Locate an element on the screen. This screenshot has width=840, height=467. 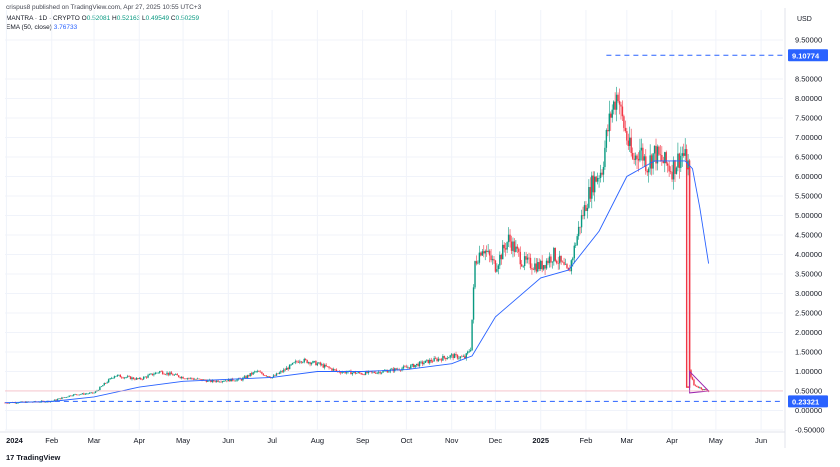
x-tick-label-0: 2024 is located at coordinates (15, 440).